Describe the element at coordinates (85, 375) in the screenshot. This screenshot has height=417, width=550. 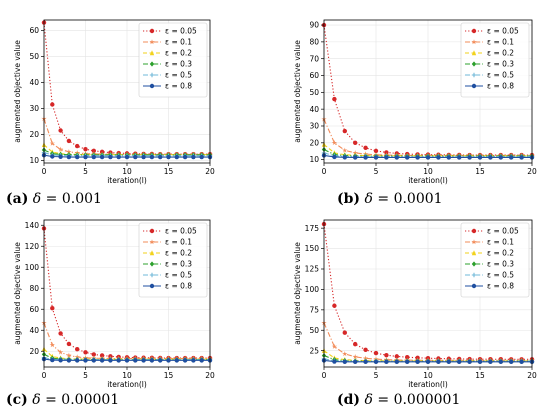
I see `x-tick-label: 5` at that location.